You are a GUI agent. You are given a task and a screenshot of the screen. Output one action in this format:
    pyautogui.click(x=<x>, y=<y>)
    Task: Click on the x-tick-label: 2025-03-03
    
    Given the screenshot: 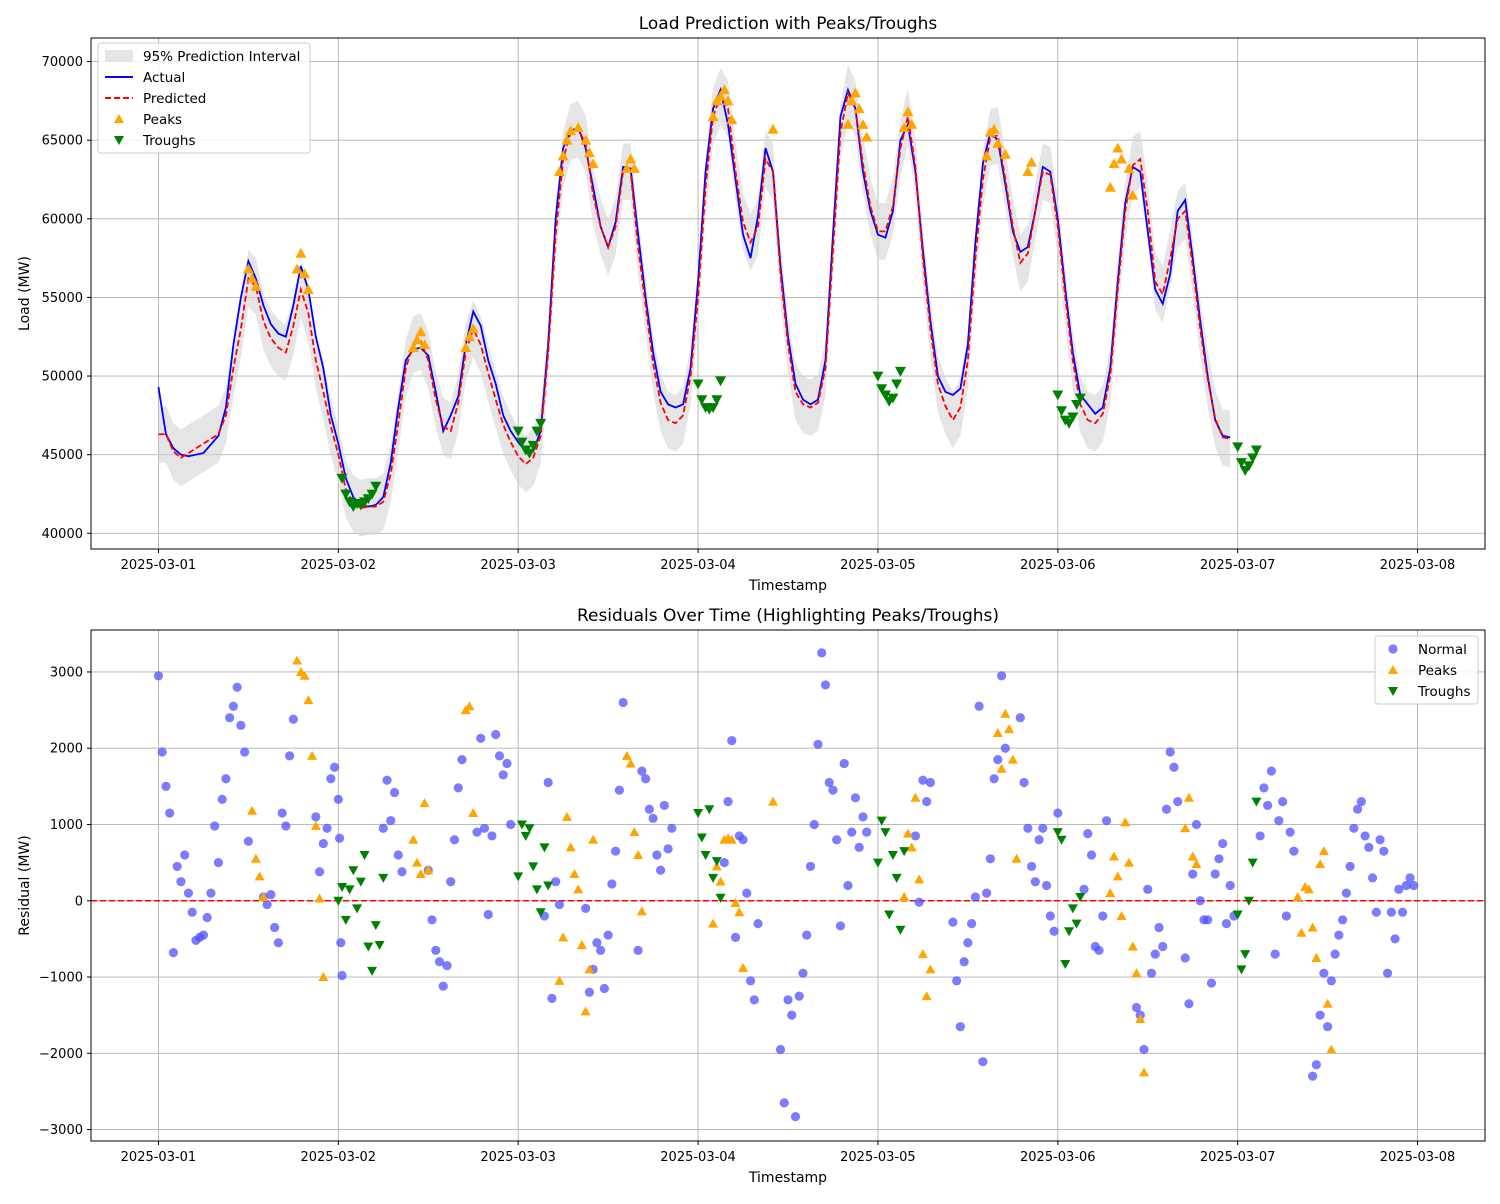 What is the action you would take?
    pyautogui.click(x=518, y=565)
    